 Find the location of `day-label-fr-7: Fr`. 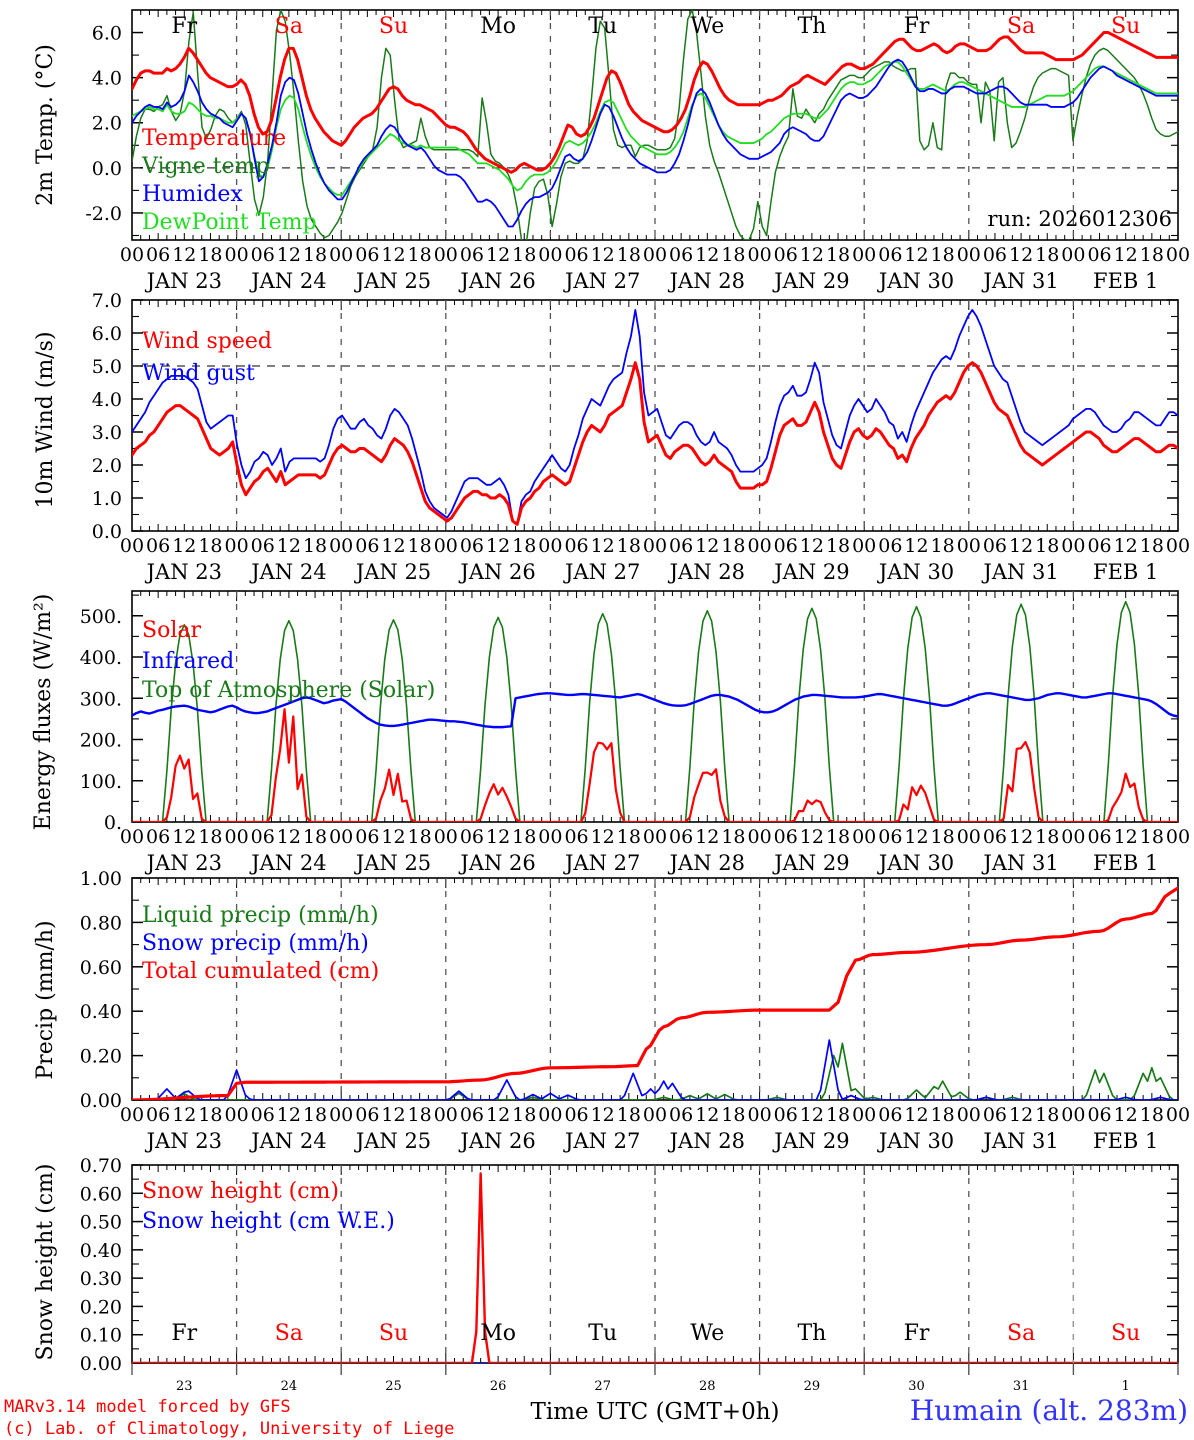

day-label-fr-7: Fr is located at coordinates (917, 26).